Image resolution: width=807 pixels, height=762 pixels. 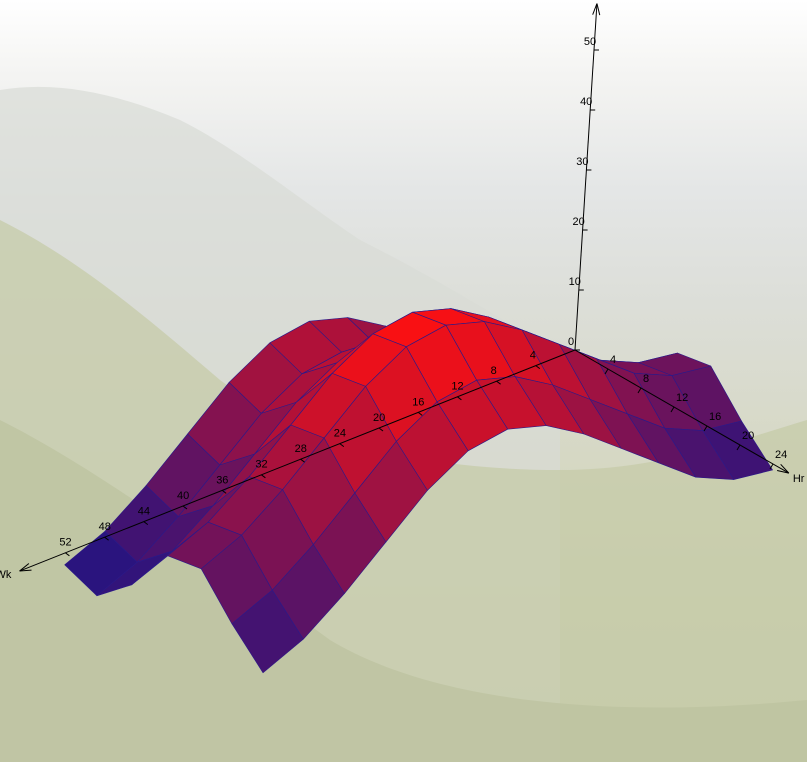 I want to click on x-tick-label: 20, so click(x=748, y=436).